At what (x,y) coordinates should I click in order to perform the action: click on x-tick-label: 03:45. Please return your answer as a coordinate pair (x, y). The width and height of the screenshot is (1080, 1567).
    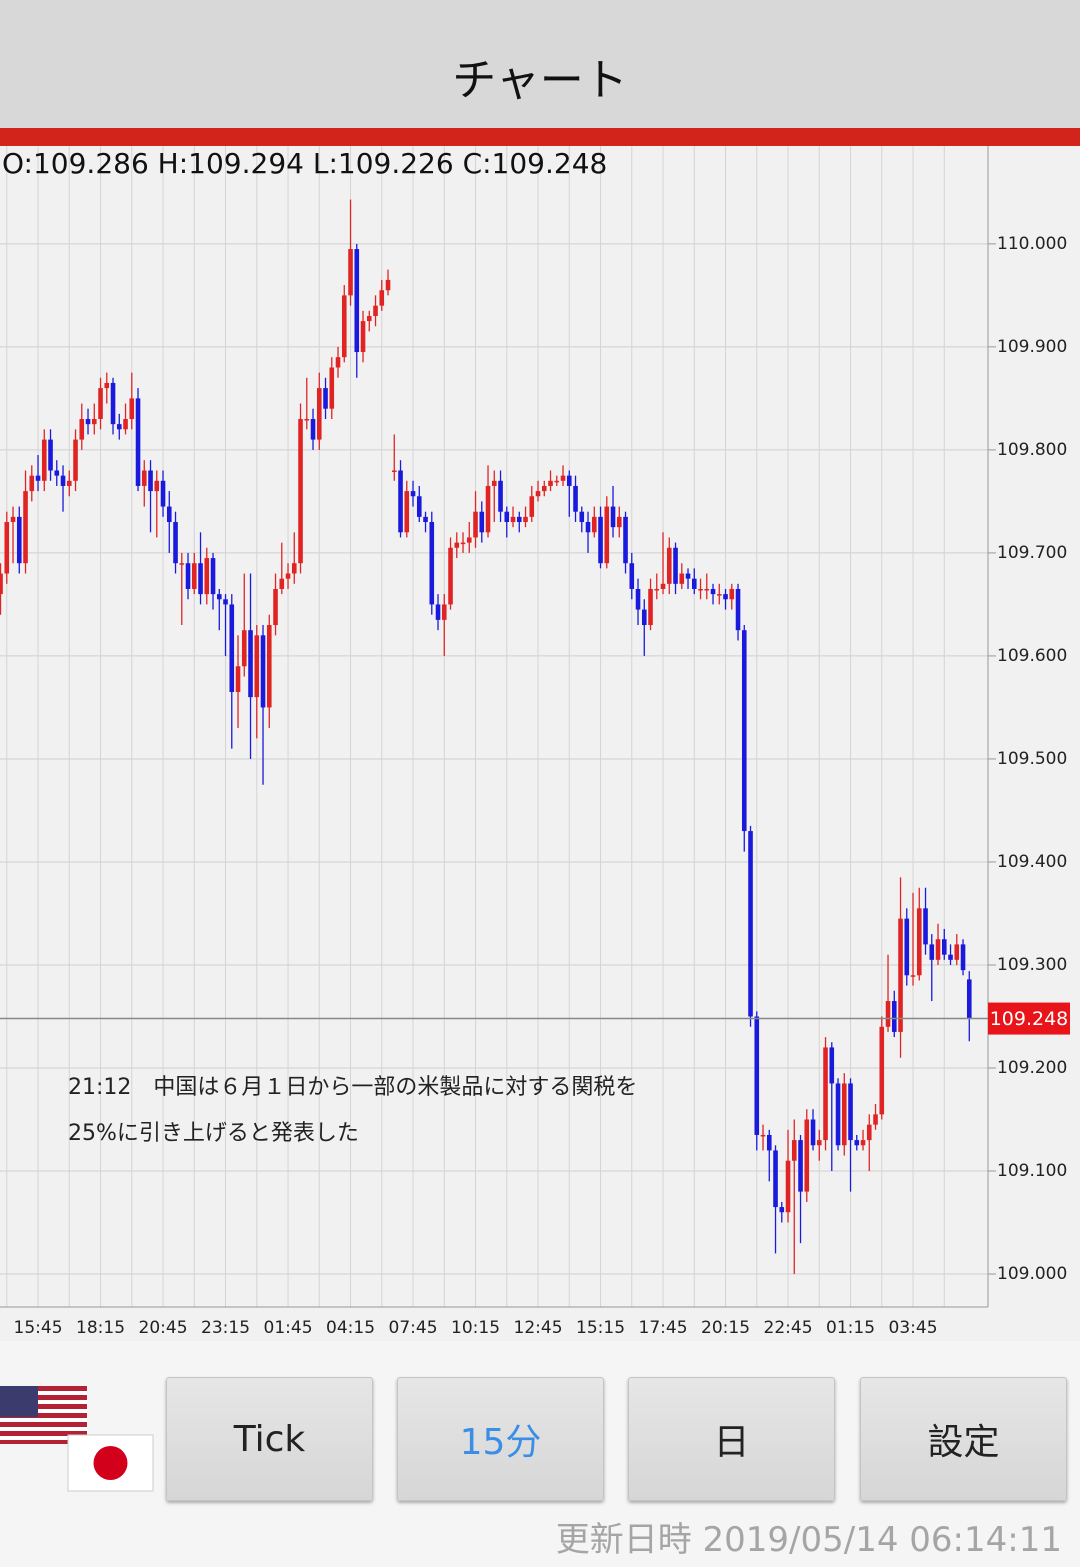
    Looking at the image, I should click on (913, 1328).